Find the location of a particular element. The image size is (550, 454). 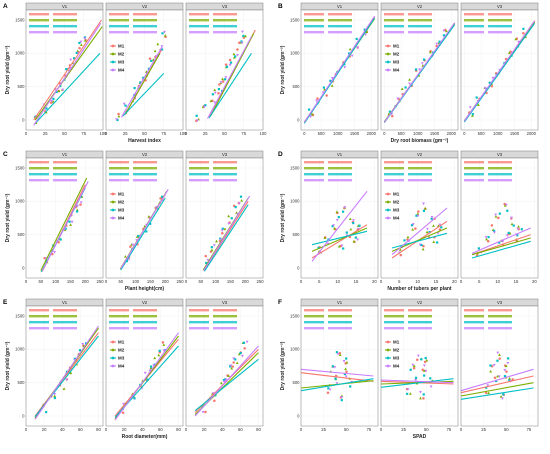

legend-entry: M2 is located at coordinates (396, 350).